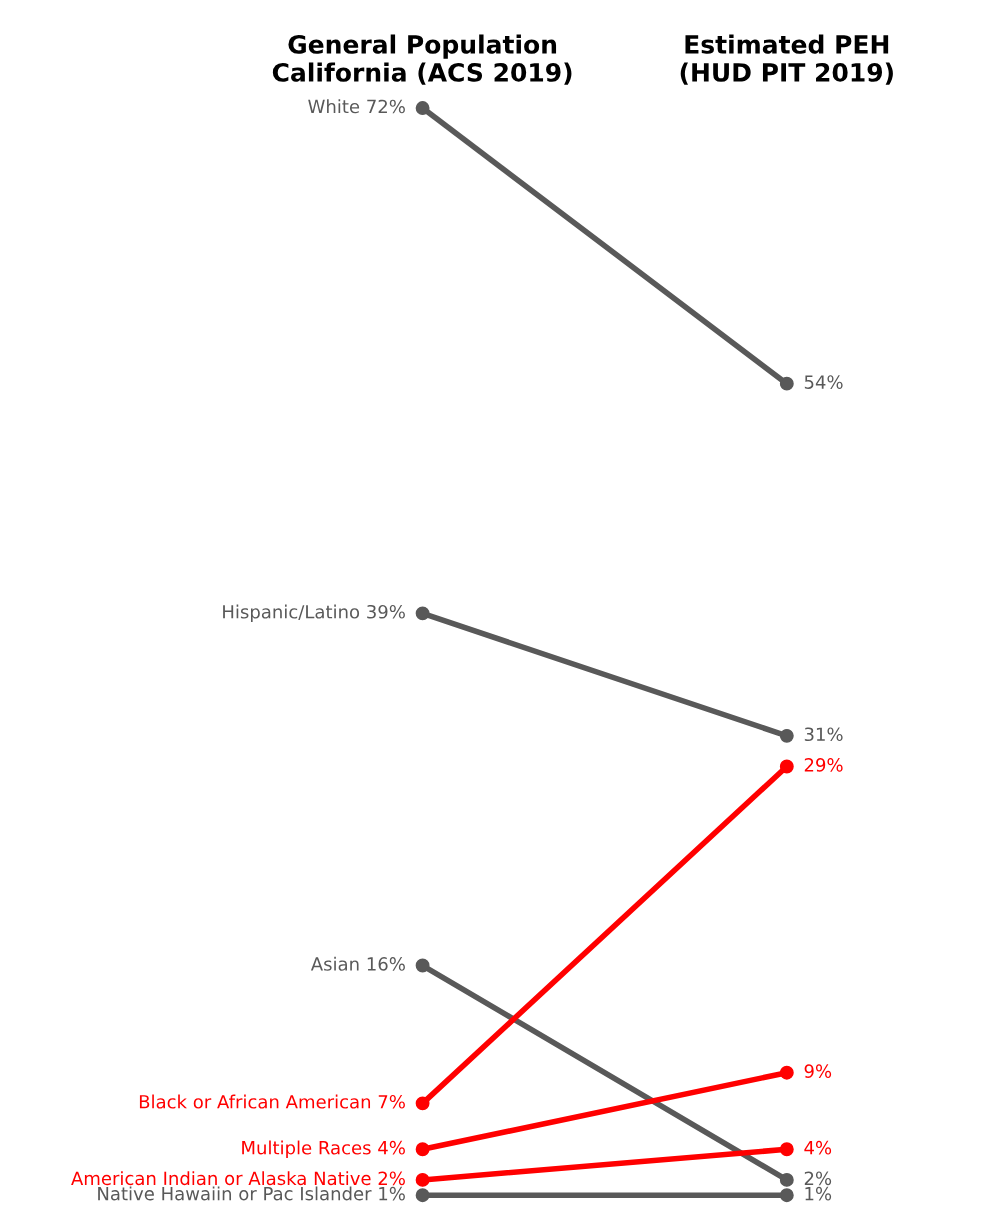  I want to click on text: Asian 16%, so click(357, 963).